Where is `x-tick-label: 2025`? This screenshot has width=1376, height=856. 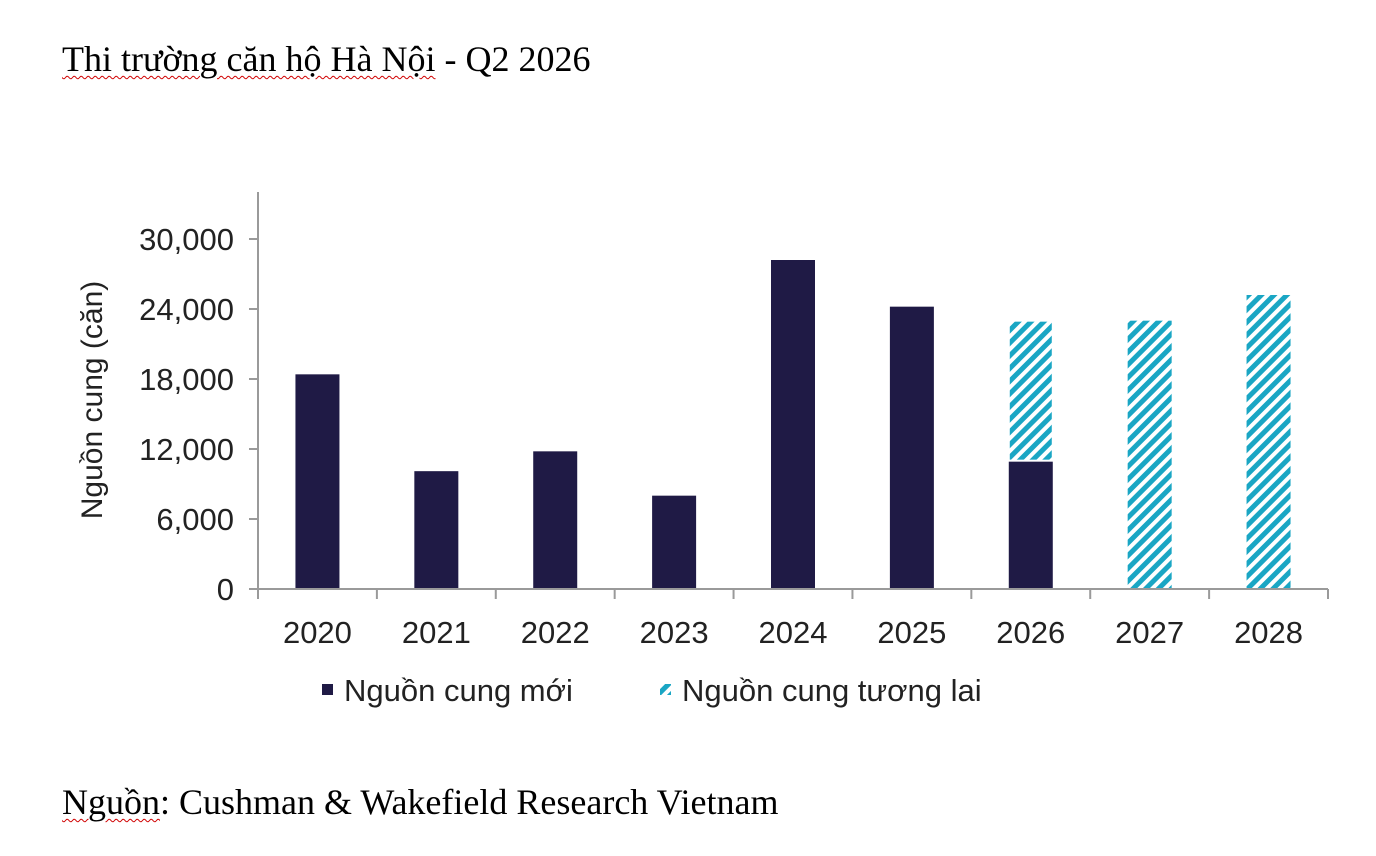
x-tick-label: 2025 is located at coordinates (911, 632).